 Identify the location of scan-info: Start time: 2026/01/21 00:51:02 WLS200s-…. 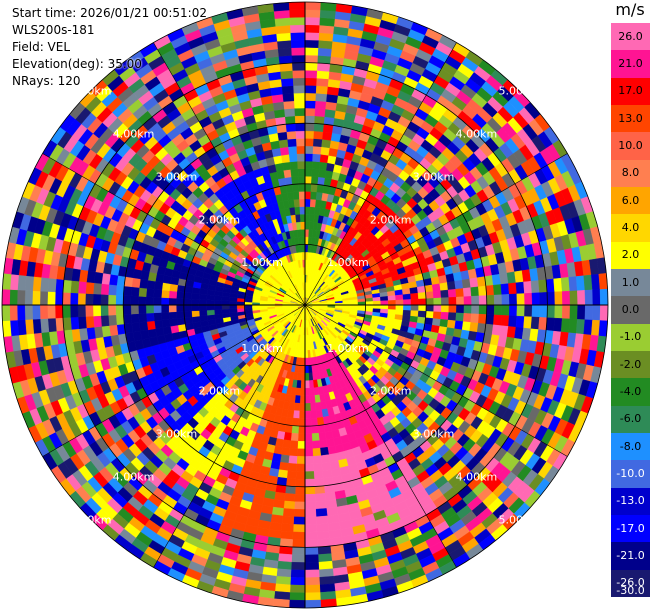
(109, 47).